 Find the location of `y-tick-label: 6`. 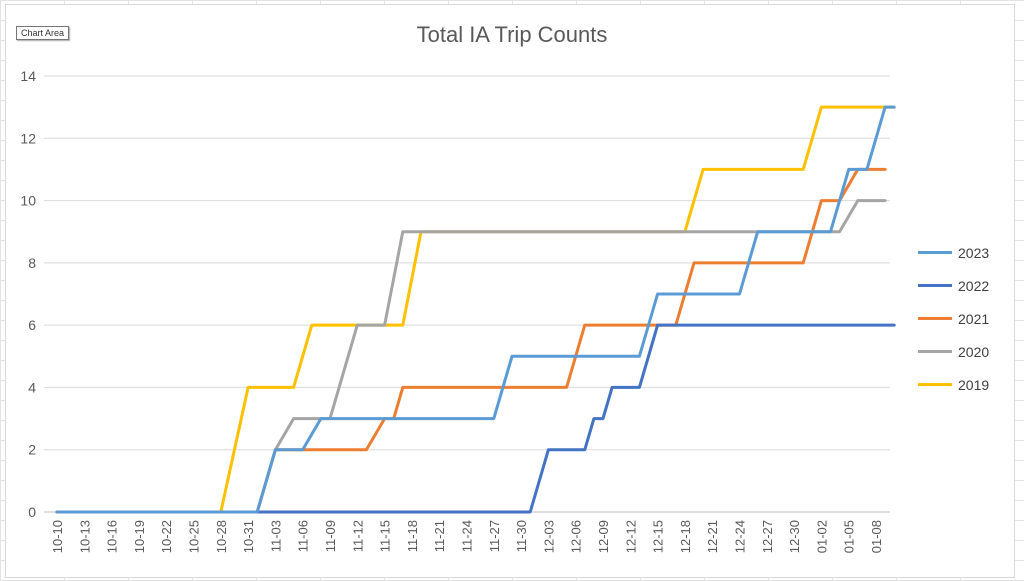

y-tick-label: 6 is located at coordinates (32, 325).